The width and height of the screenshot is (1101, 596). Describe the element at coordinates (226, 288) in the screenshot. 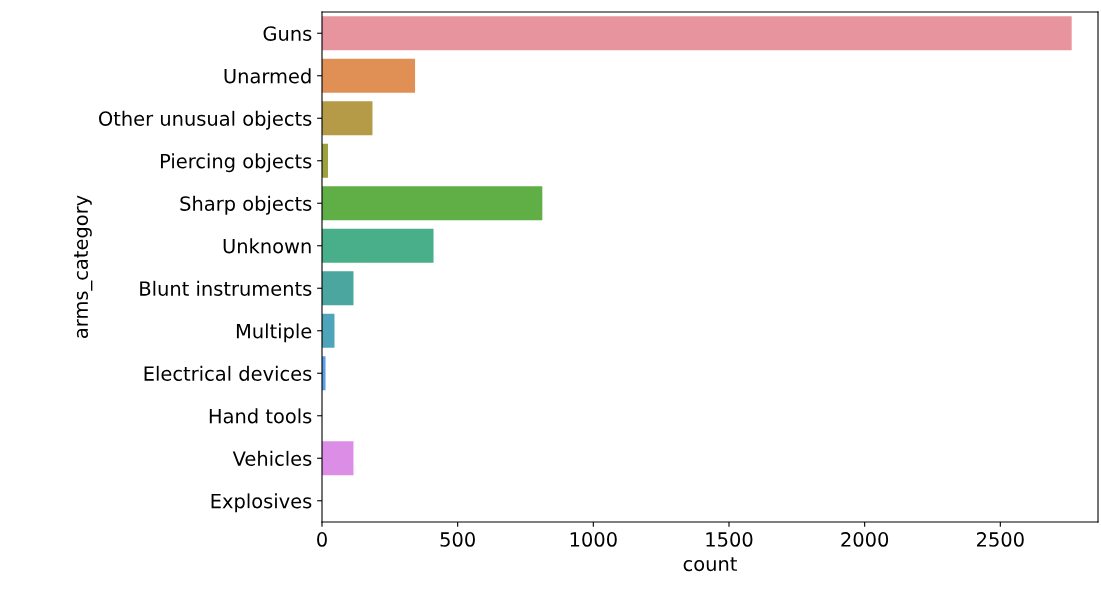

I see `y-tick-label: Blunt instruments` at that location.